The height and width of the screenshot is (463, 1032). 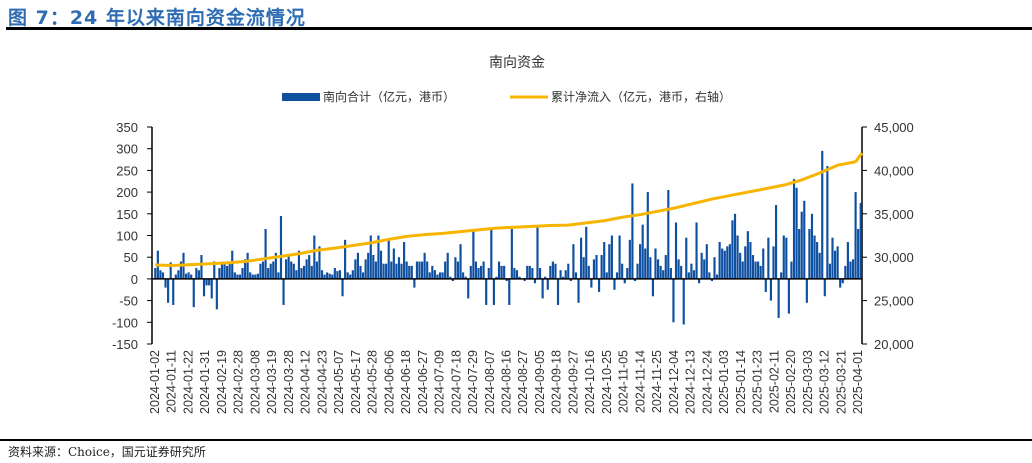 What do you see at coordinates (691, 382) in the screenshot?
I see `x-tick-label: 2024-12-13` at bounding box center [691, 382].